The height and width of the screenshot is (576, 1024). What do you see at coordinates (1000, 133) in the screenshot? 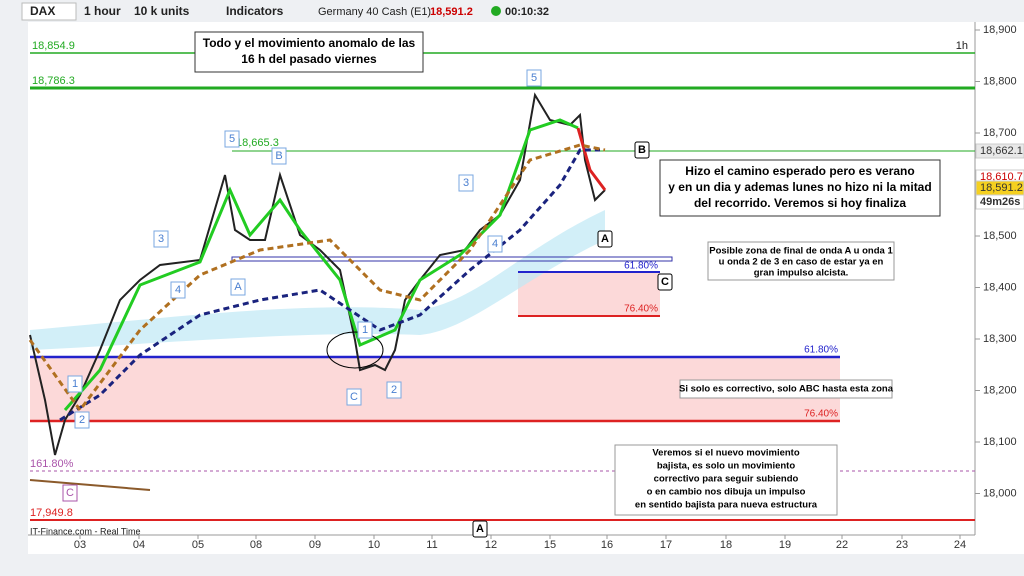
I see `price-label: 18,700` at bounding box center [1000, 133].